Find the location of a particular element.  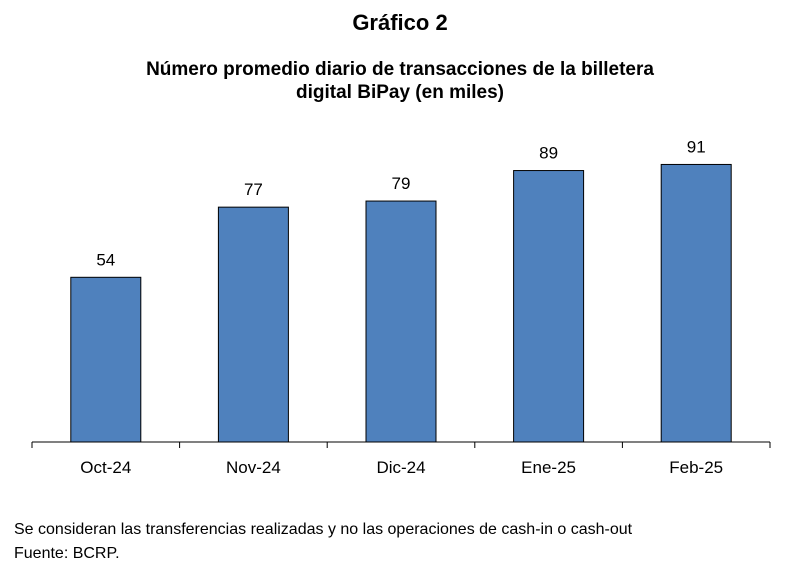

figure-label: Gráfico 2 is located at coordinates (400, 22).